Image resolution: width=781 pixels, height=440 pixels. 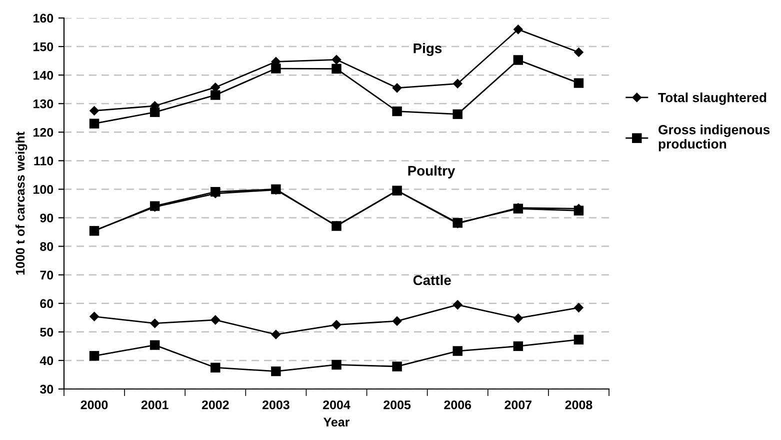 What do you see at coordinates (44, 18) in the screenshot?
I see `y-tick-label: 160` at bounding box center [44, 18].